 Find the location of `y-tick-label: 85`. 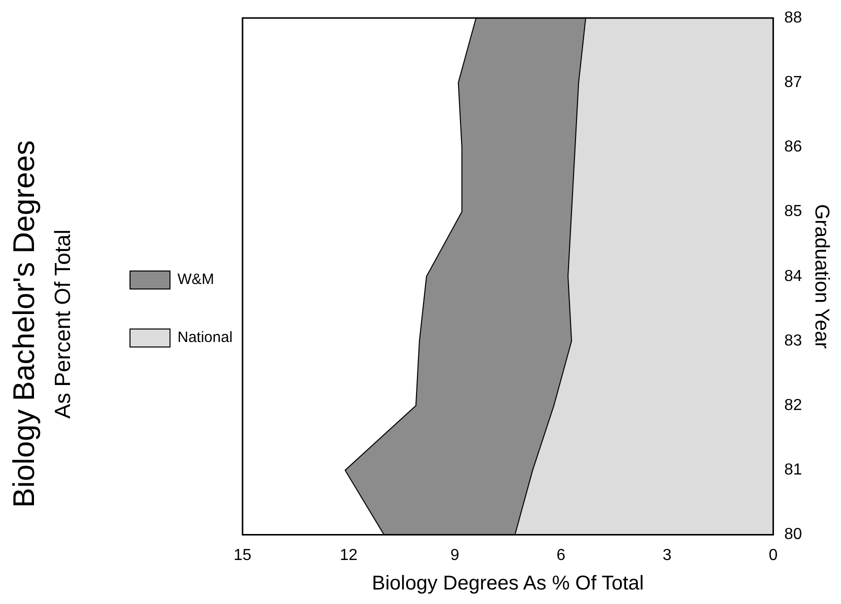

y-tick-label: 85 is located at coordinates (793, 211).